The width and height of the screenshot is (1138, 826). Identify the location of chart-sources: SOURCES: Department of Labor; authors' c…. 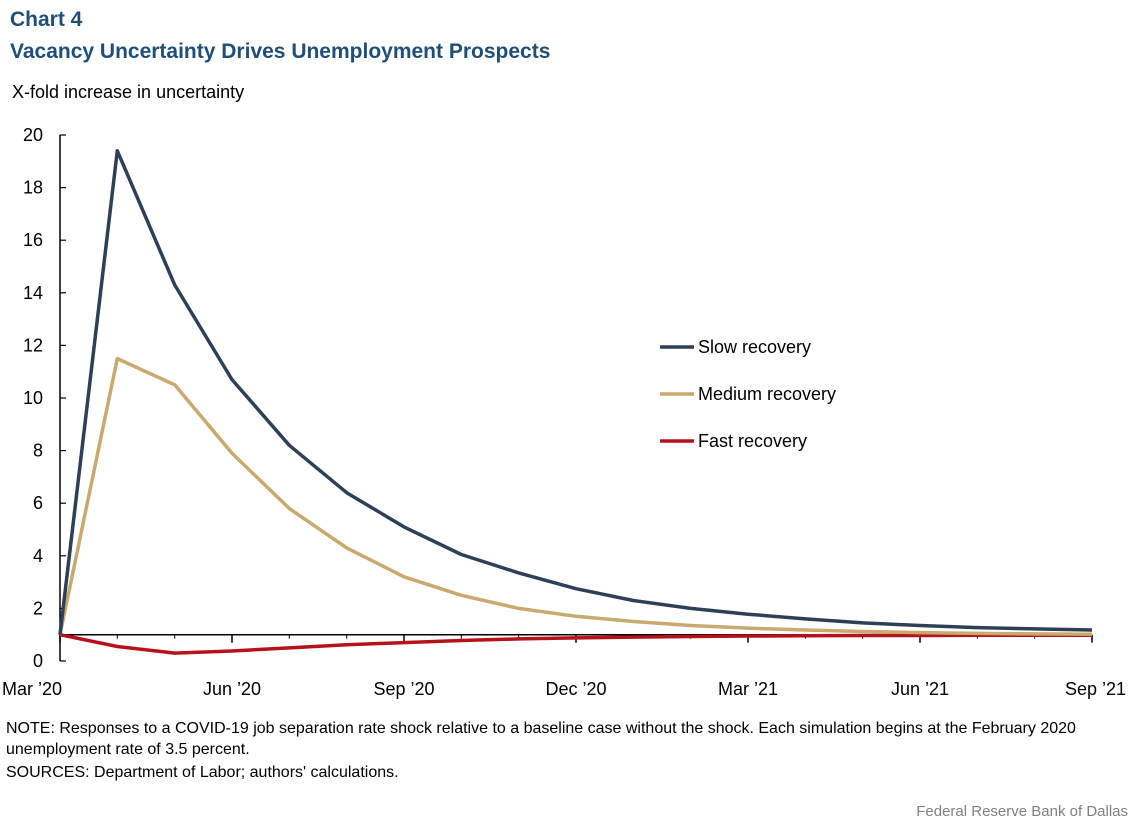
(202, 772).